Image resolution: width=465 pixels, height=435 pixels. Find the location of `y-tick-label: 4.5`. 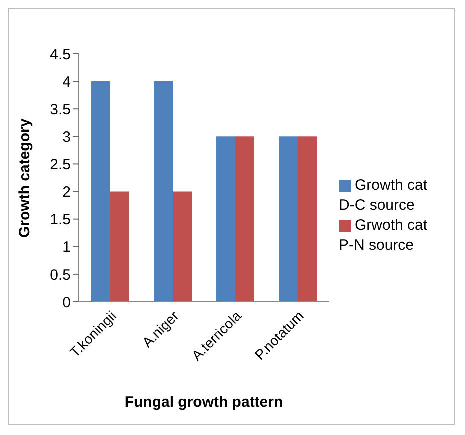

y-tick-label: 4.5 is located at coordinates (60, 55).